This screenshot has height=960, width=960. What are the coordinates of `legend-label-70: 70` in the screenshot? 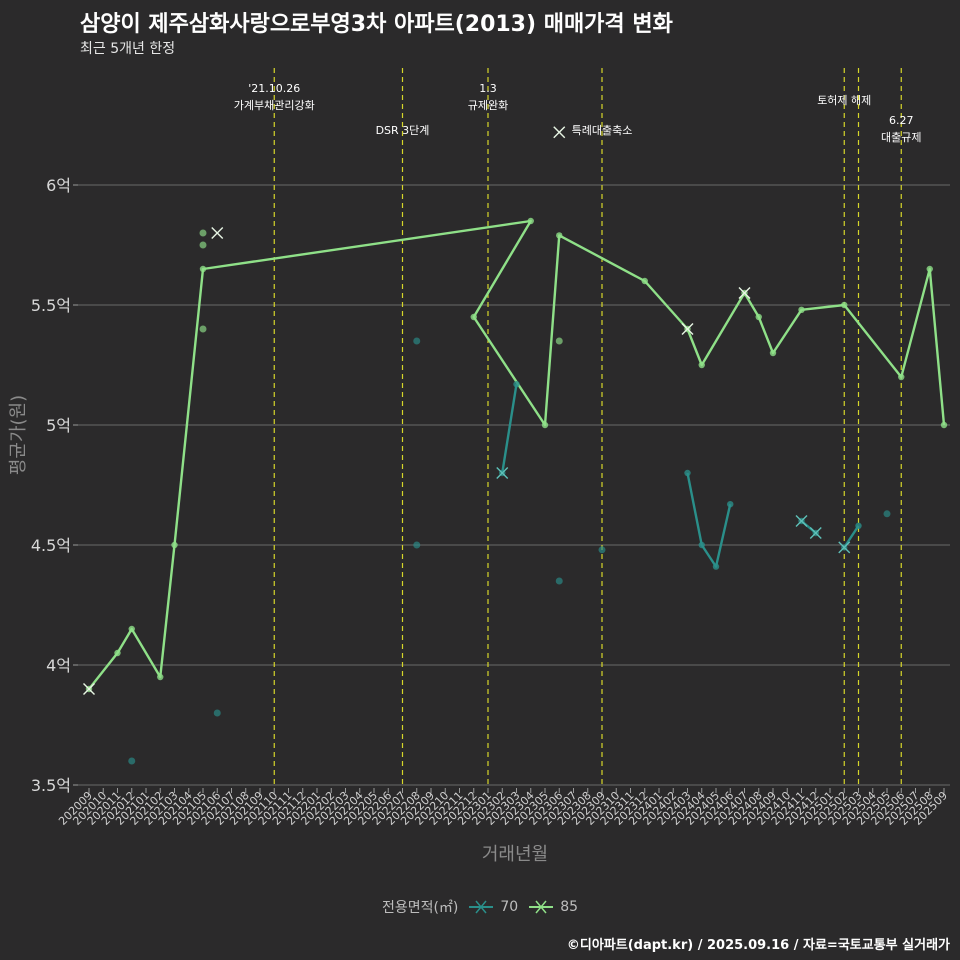 It's located at (509, 907).